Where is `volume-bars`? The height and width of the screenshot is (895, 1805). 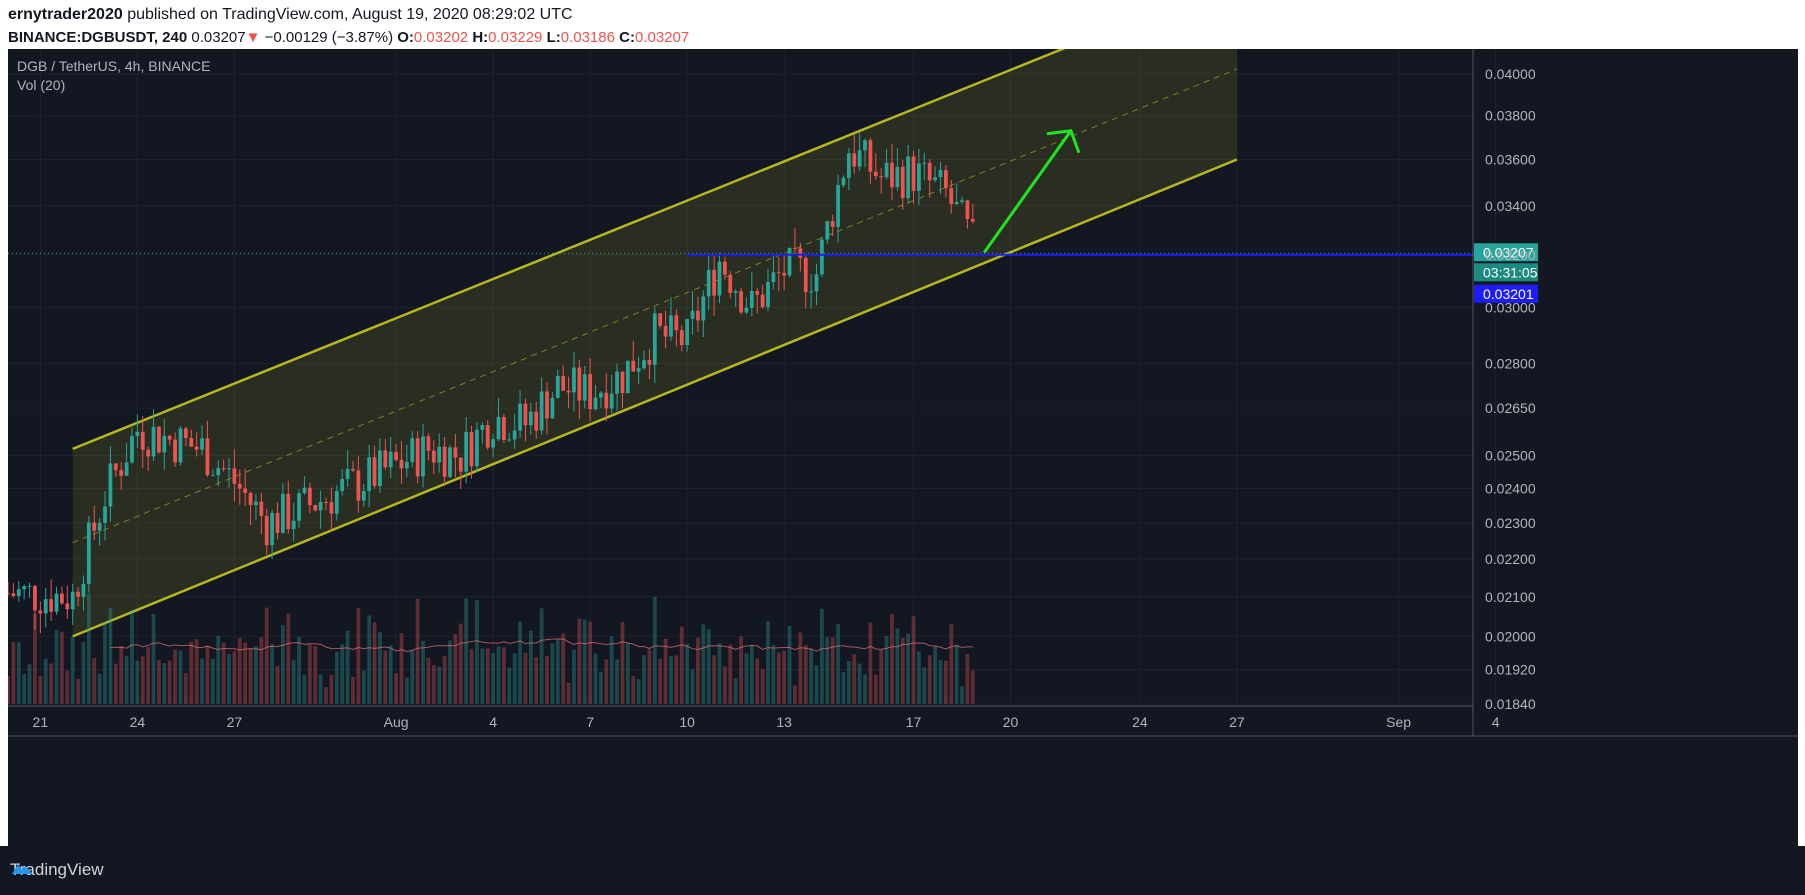
volume-bars is located at coordinates (491, 648).